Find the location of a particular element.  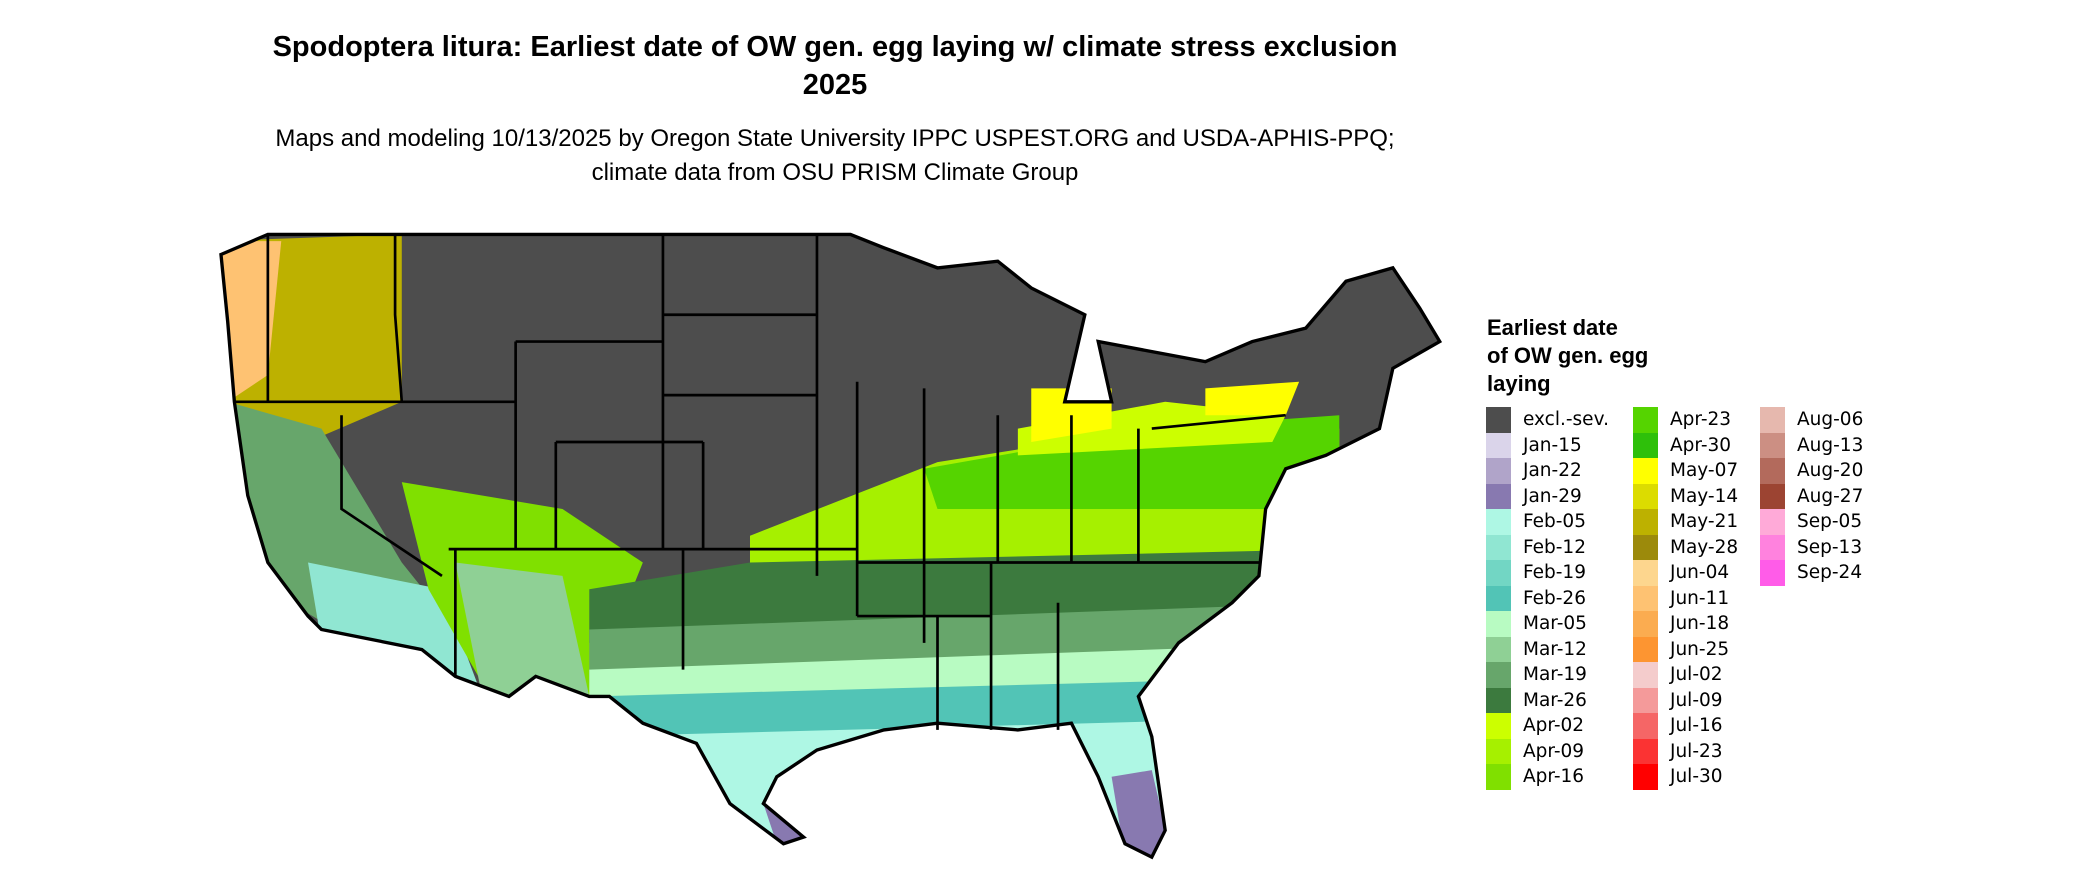

legend-item: Jan-29 is located at coordinates (1547, 496).